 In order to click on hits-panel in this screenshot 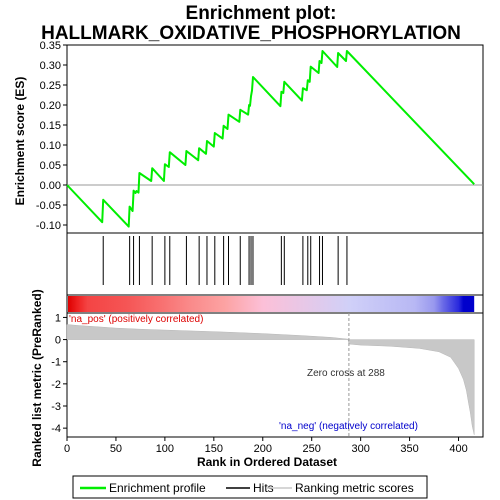, I will do `click(275, 264)`.